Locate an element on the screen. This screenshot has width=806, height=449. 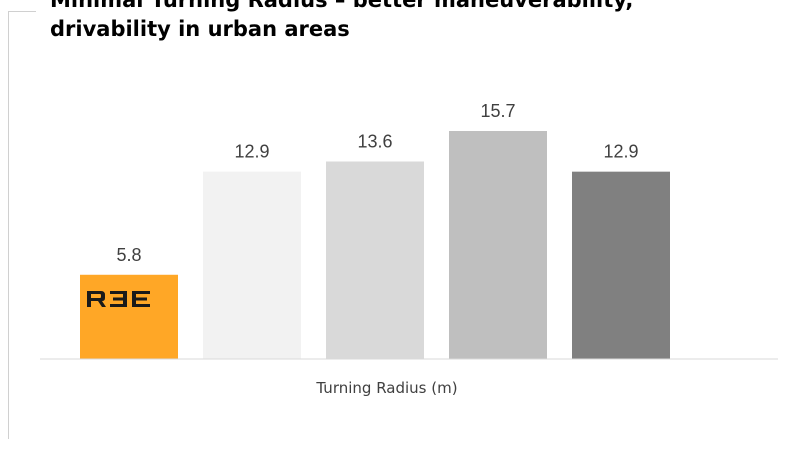
x-axis-title: Turning Radius (m) is located at coordinates (386, 388).